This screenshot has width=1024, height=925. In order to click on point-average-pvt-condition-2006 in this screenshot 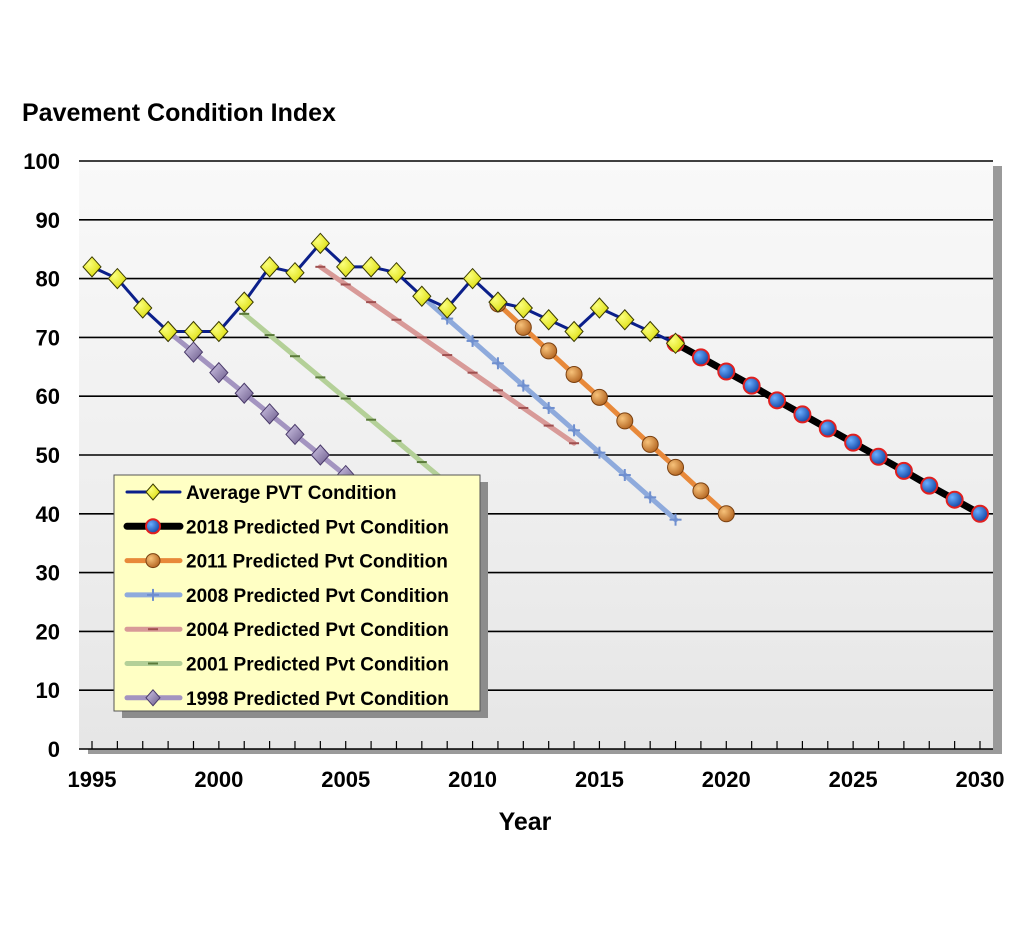, I will do `click(371, 267)`.